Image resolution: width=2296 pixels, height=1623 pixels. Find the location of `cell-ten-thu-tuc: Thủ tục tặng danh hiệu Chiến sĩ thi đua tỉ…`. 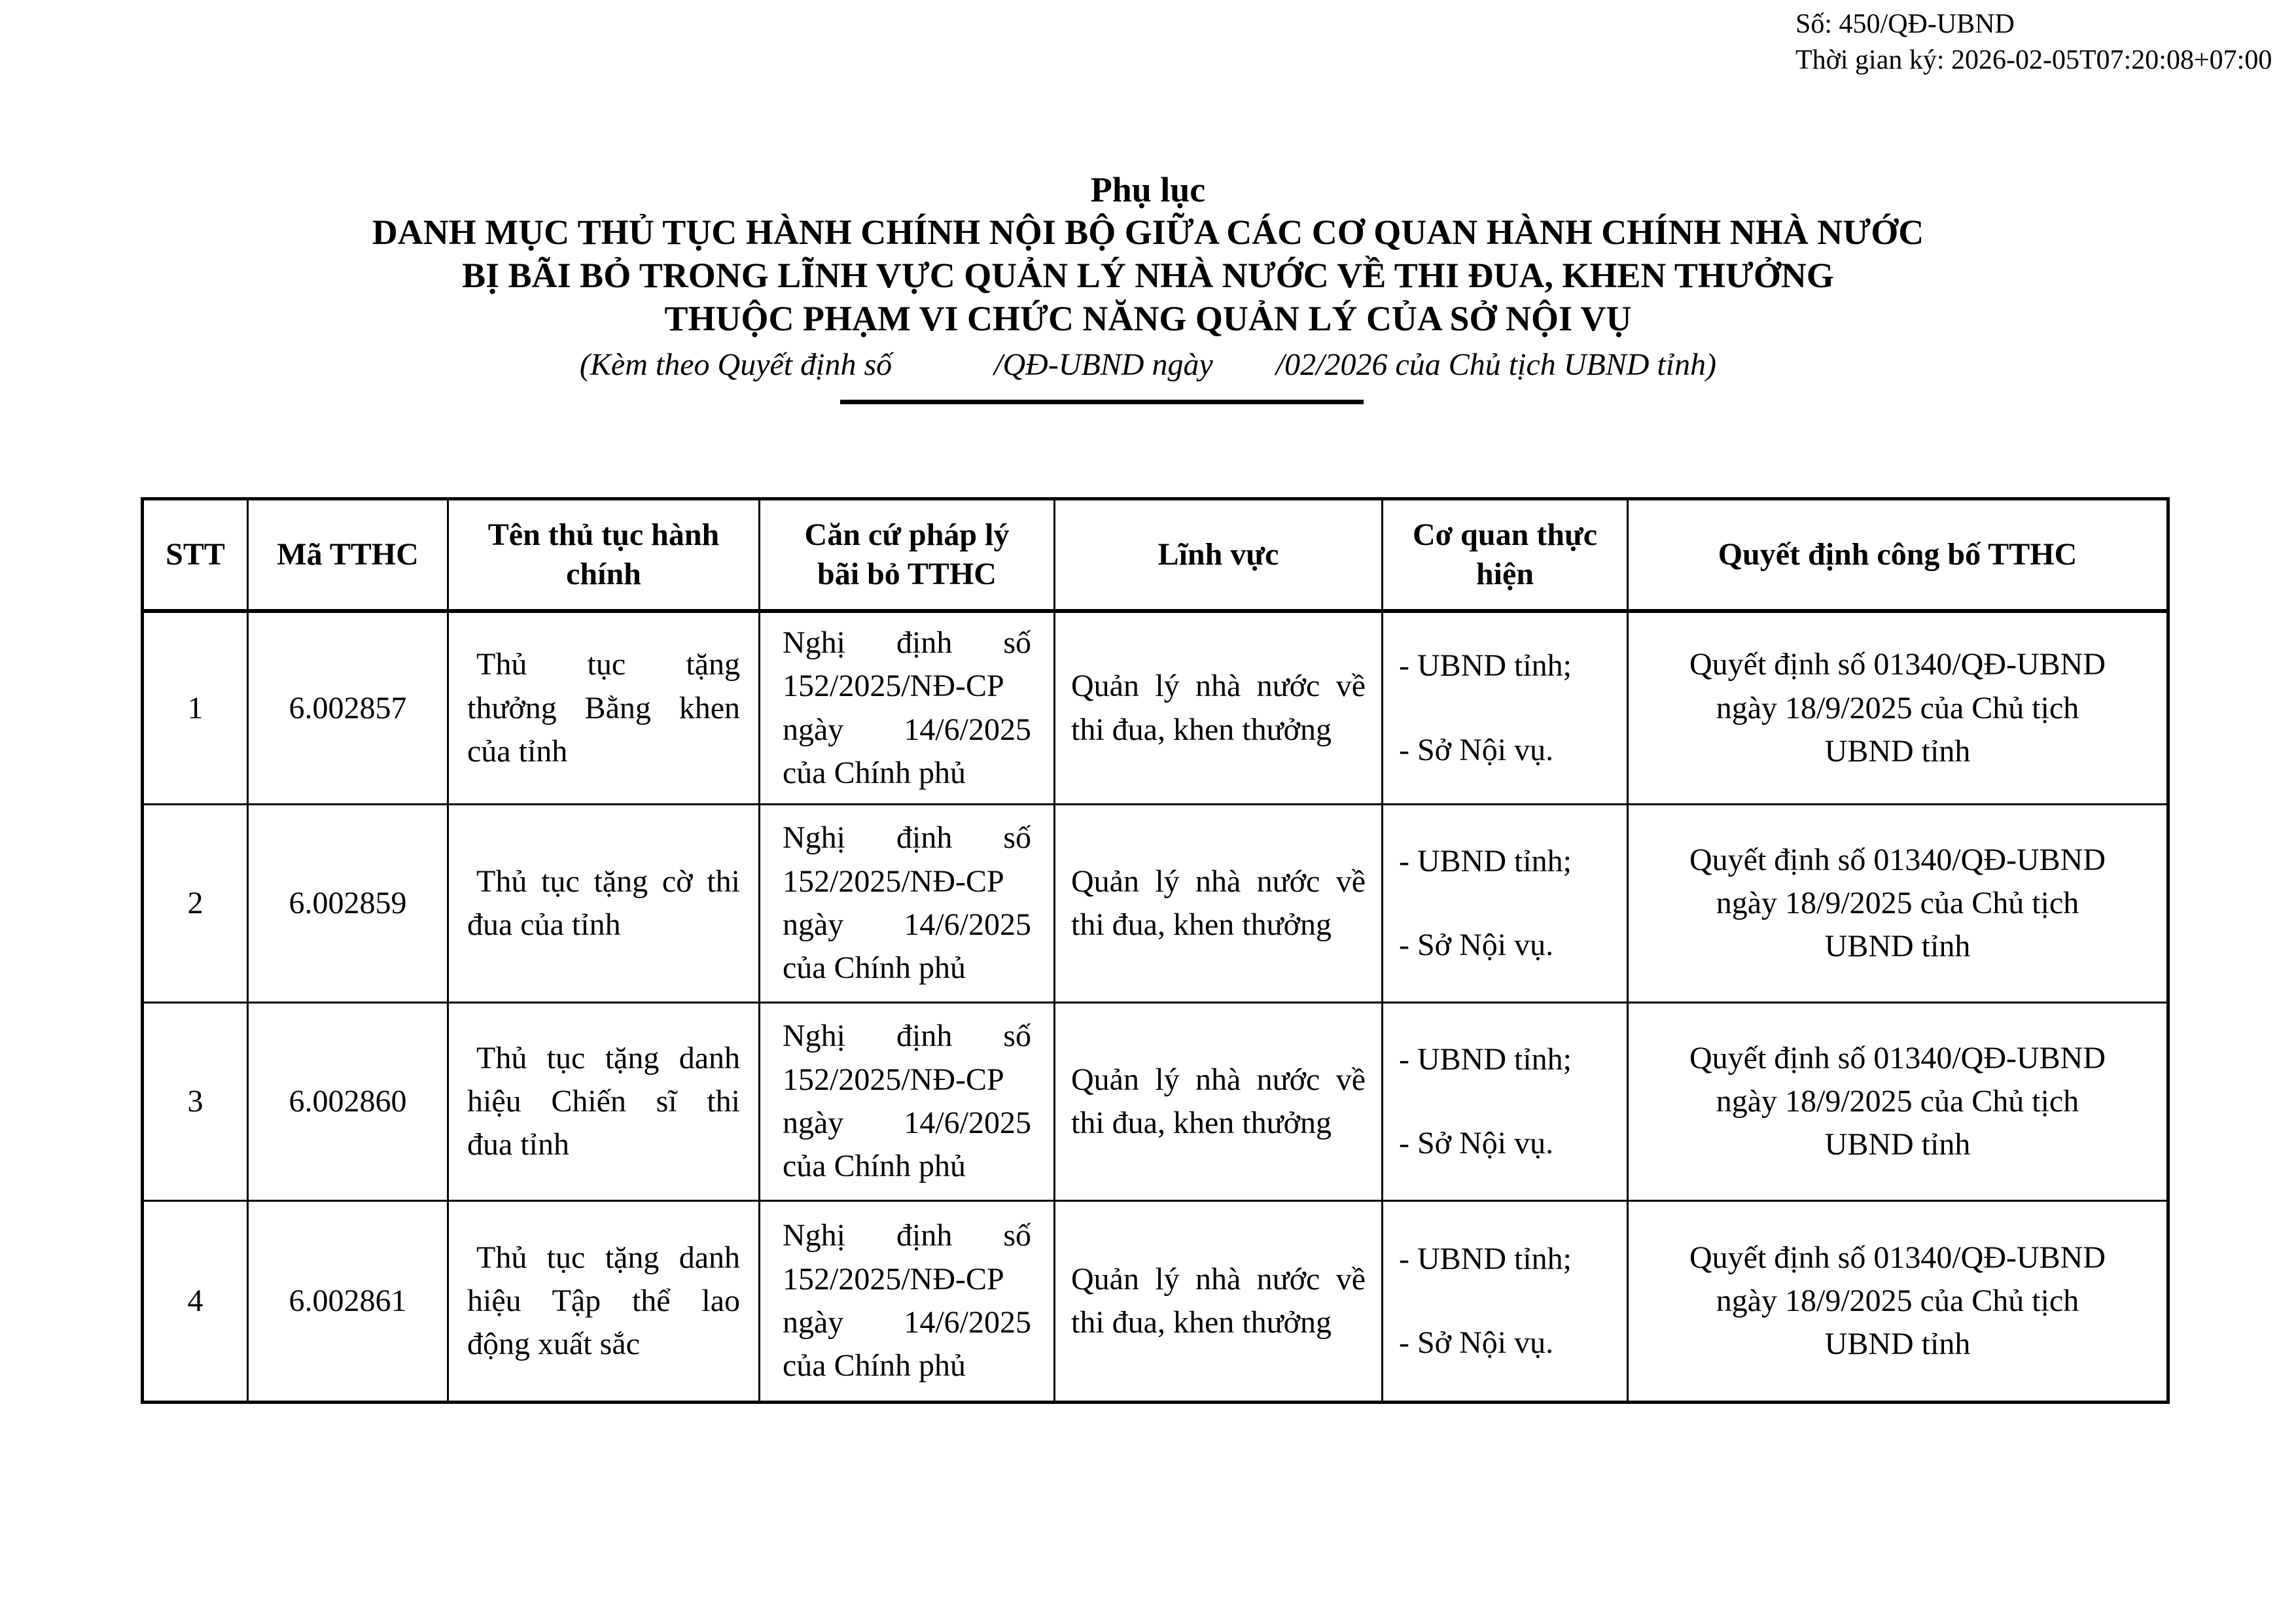

cell-ten-thu-tuc: Thủ tục tặng danh hiệu Chiến sĩ thi đua tỉ… is located at coordinates (603, 1102).